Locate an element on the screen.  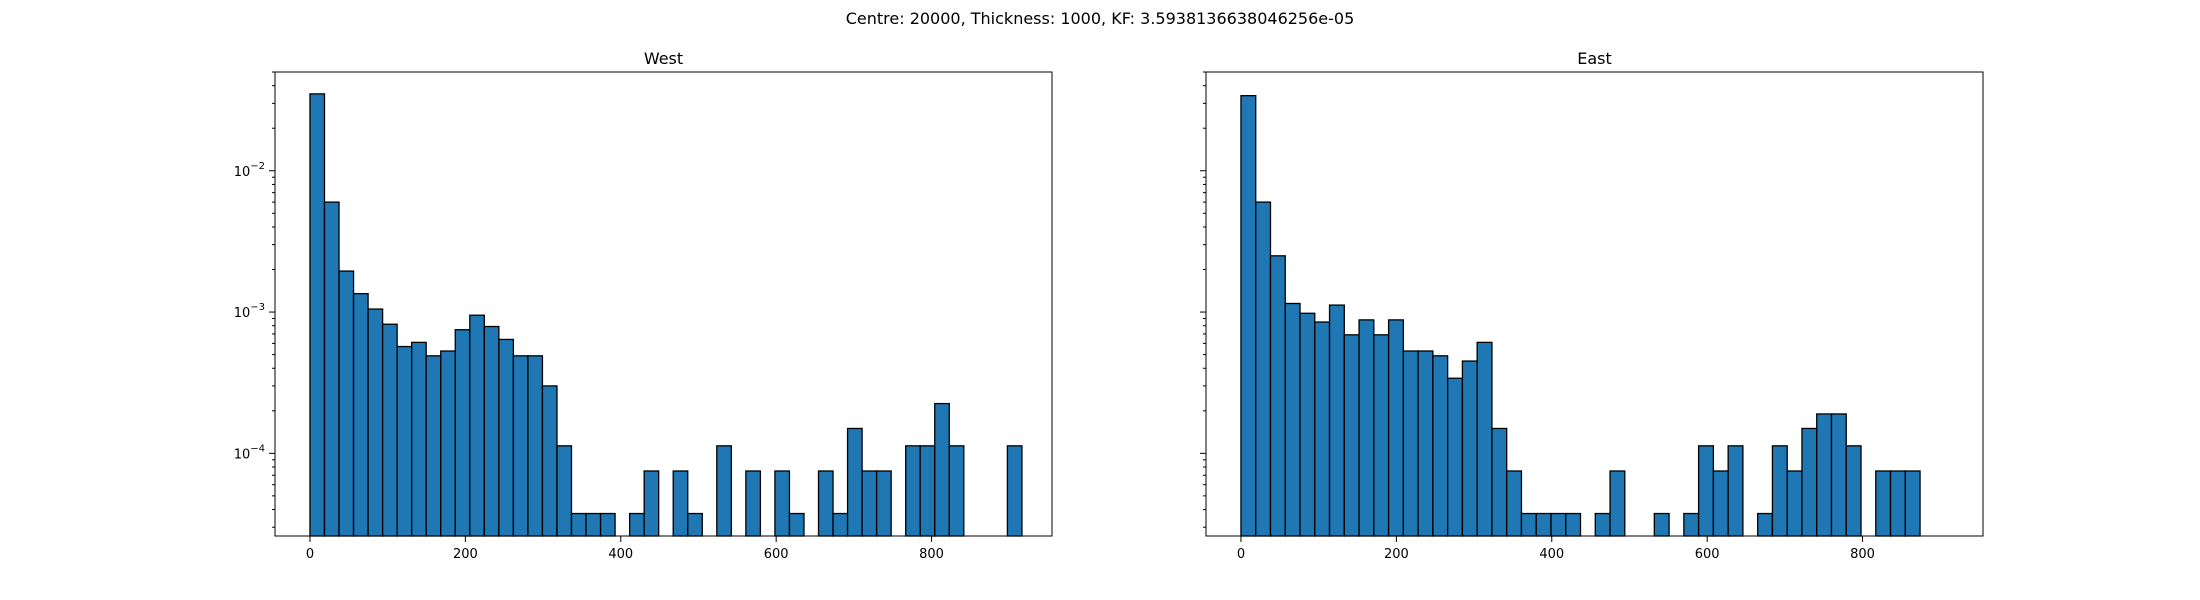
west-xtick-label-2: 400 is located at coordinates (620, 554).